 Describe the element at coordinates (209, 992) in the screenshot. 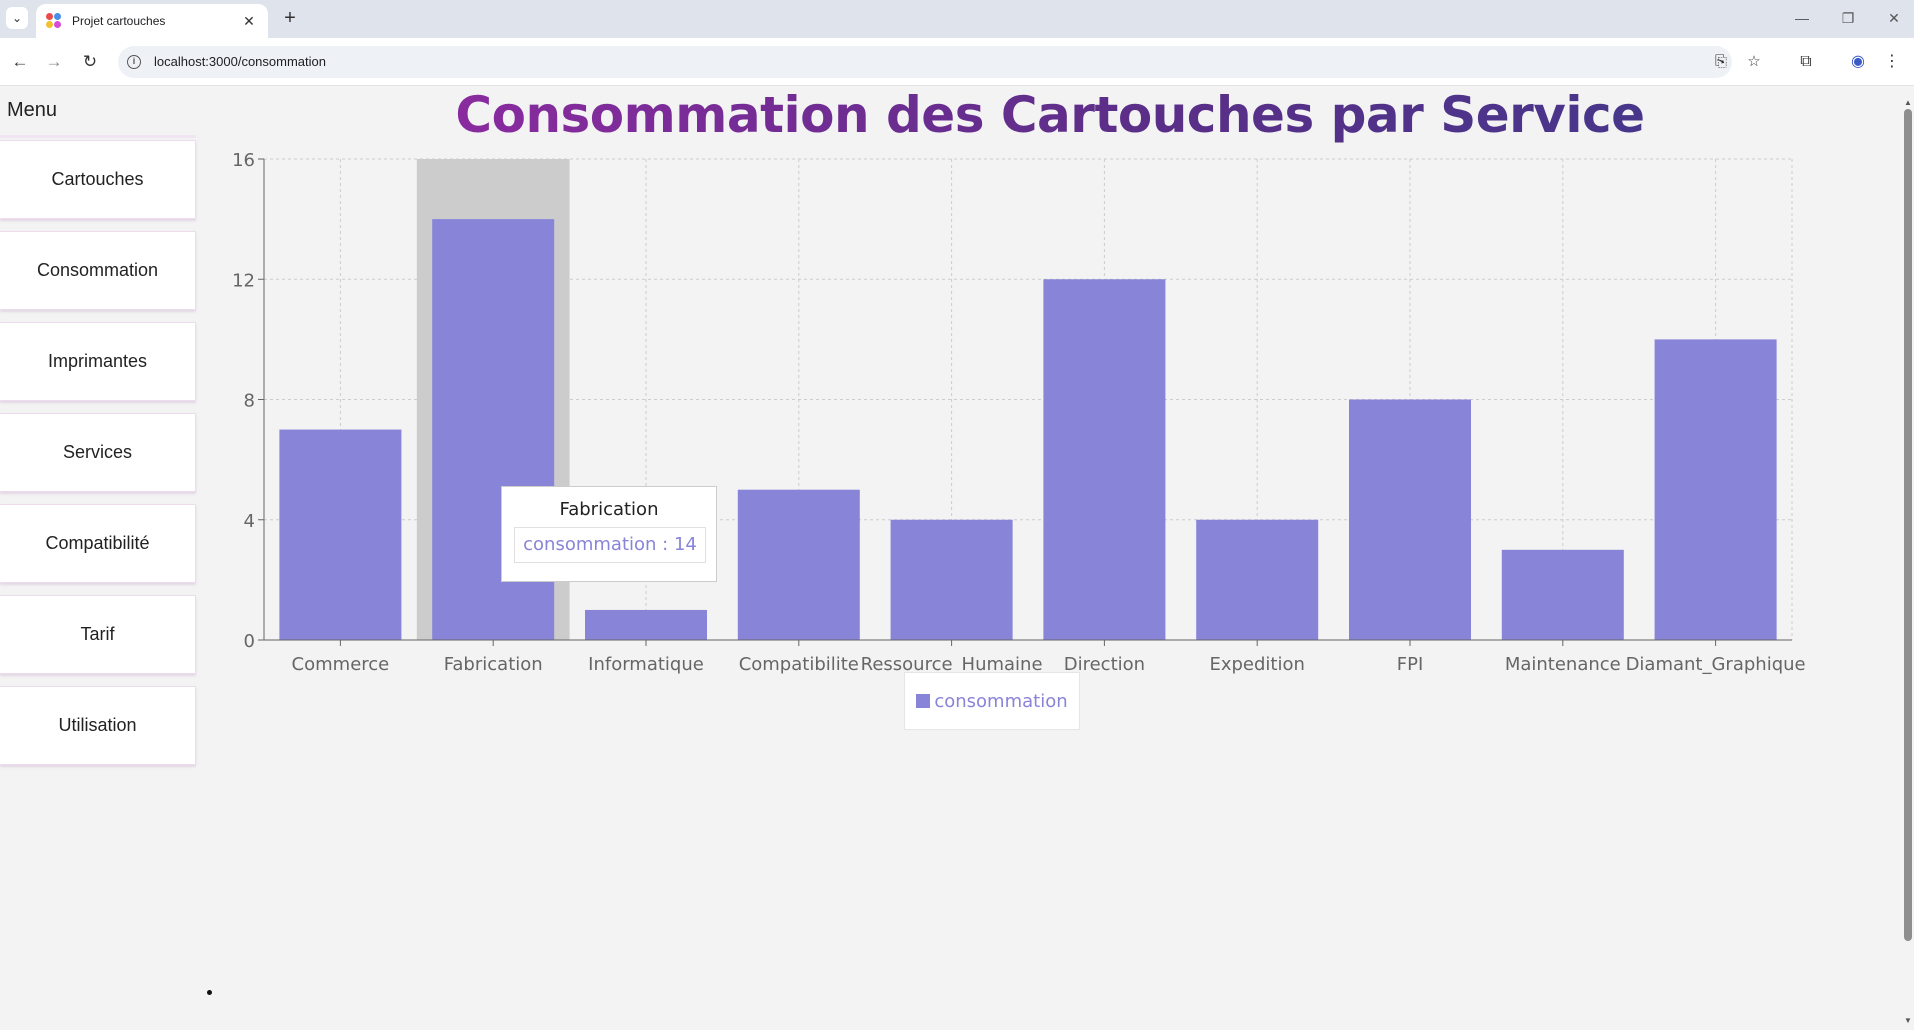

I see `list-bullet` at that location.